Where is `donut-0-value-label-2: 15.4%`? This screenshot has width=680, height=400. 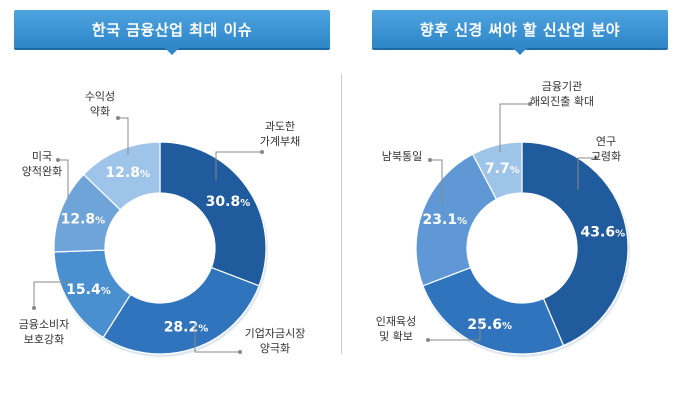 donut-0-value-label-2: 15.4% is located at coordinates (88, 290).